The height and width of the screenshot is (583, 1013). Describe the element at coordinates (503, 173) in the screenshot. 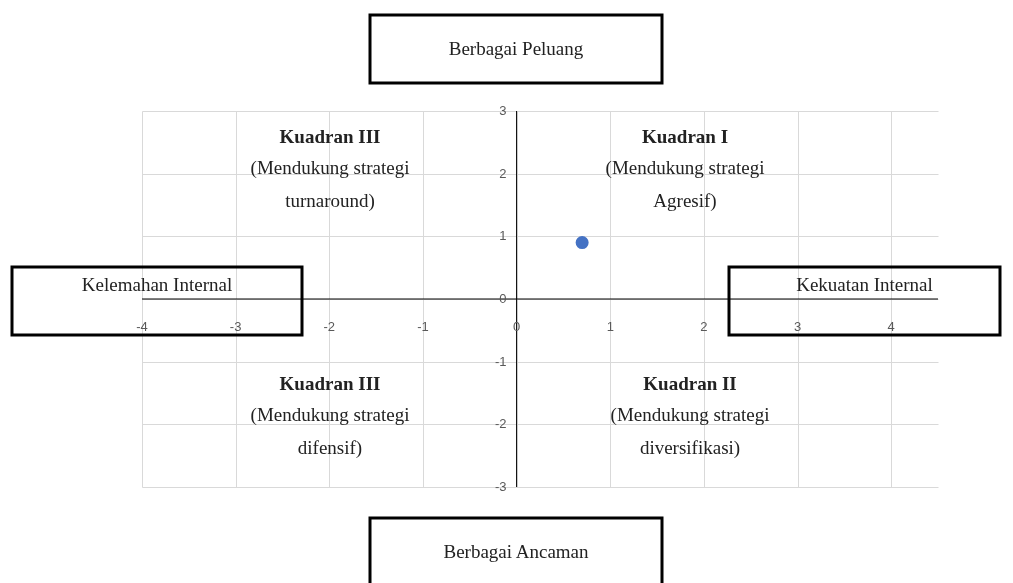

I see `y-tick-label: 2` at that location.